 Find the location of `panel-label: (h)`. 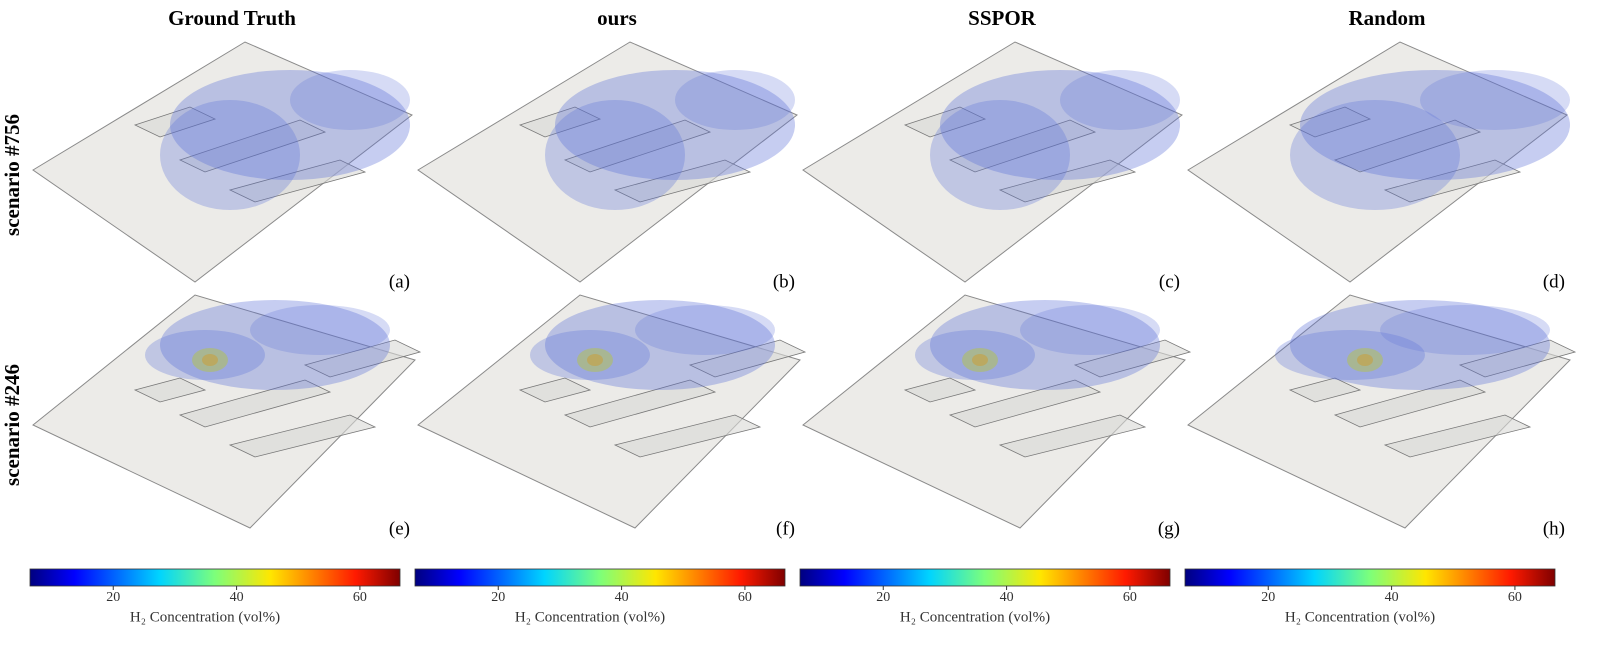

panel-label: (h) is located at coordinates (1554, 528).